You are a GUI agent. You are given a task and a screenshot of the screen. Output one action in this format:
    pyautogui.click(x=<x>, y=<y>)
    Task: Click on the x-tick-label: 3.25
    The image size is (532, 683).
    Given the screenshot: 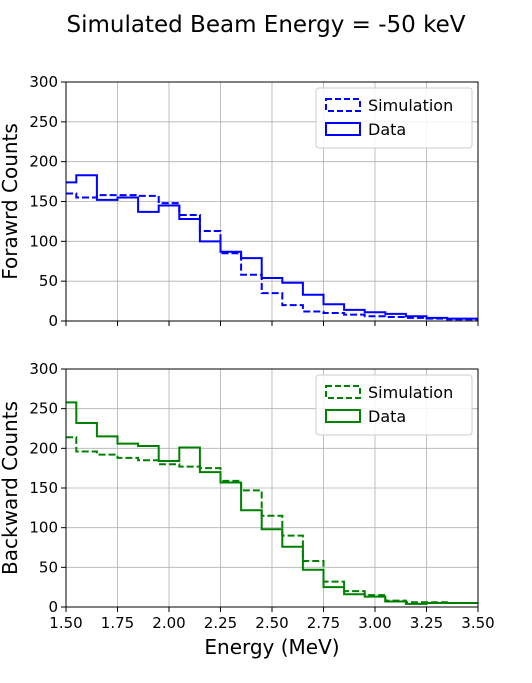 What is the action you would take?
    pyautogui.click(x=426, y=623)
    